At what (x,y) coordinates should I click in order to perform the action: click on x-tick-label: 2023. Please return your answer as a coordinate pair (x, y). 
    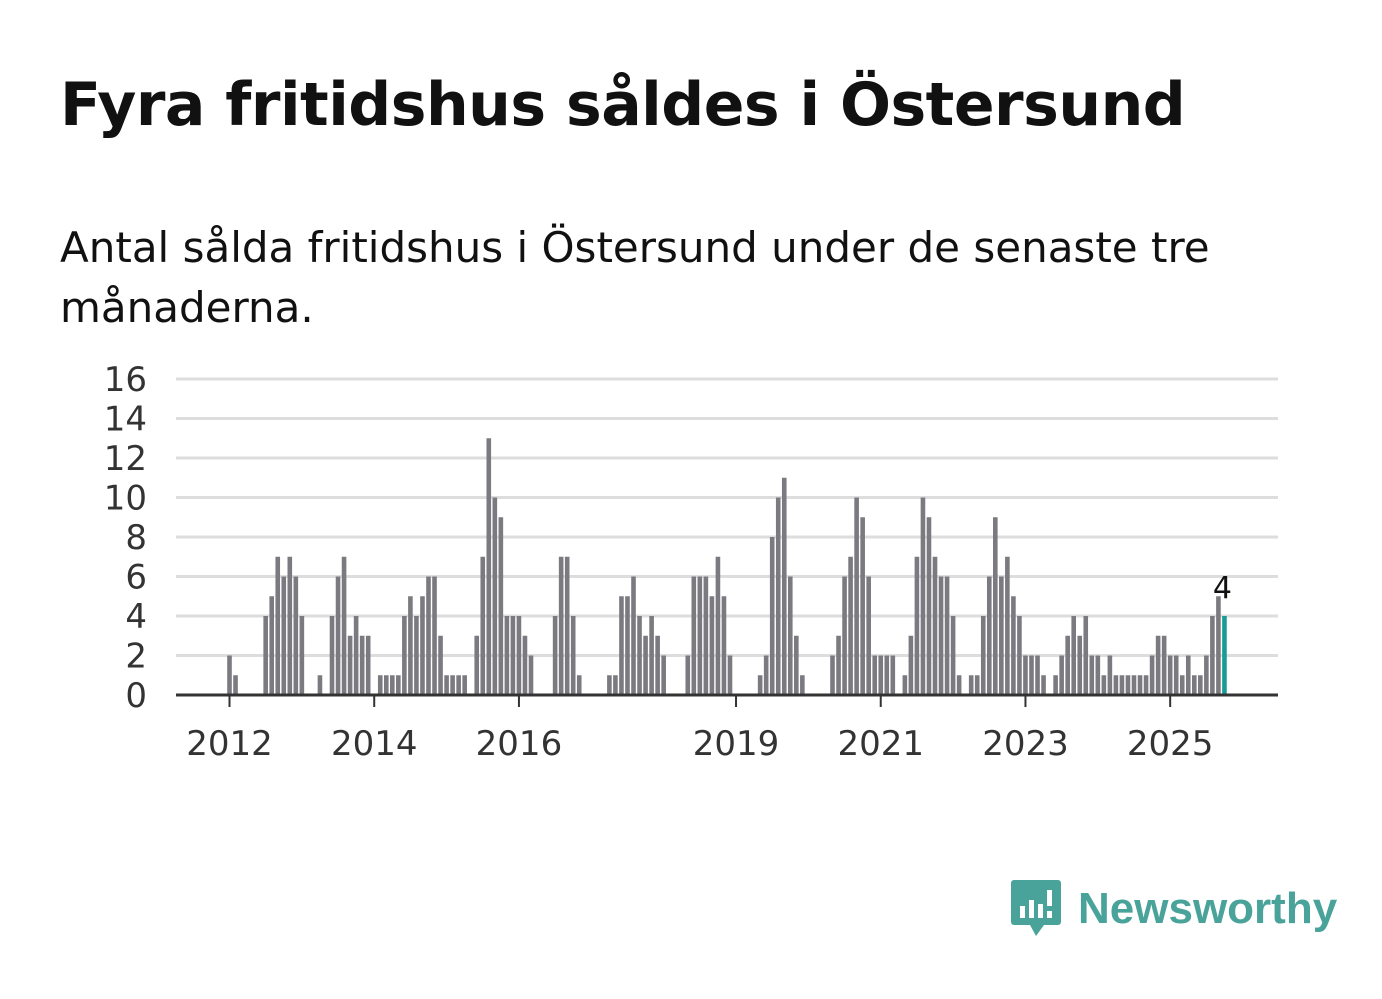
    Looking at the image, I should click on (1025, 744).